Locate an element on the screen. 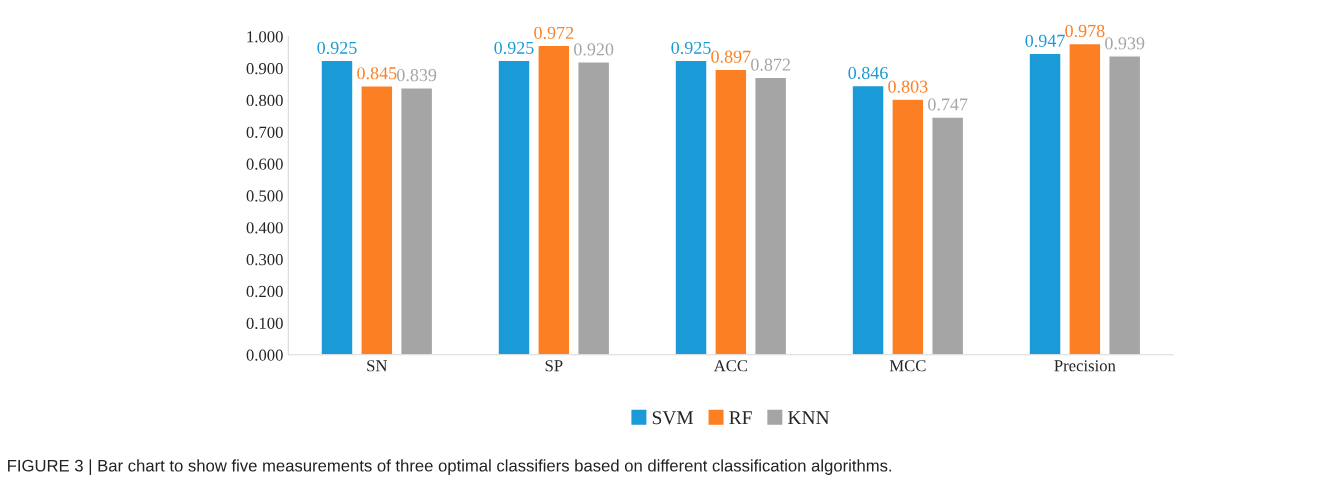 Image resolution: width=1341 pixels, height=486 pixels. y-tick-label: 0.000 is located at coordinates (264, 355).